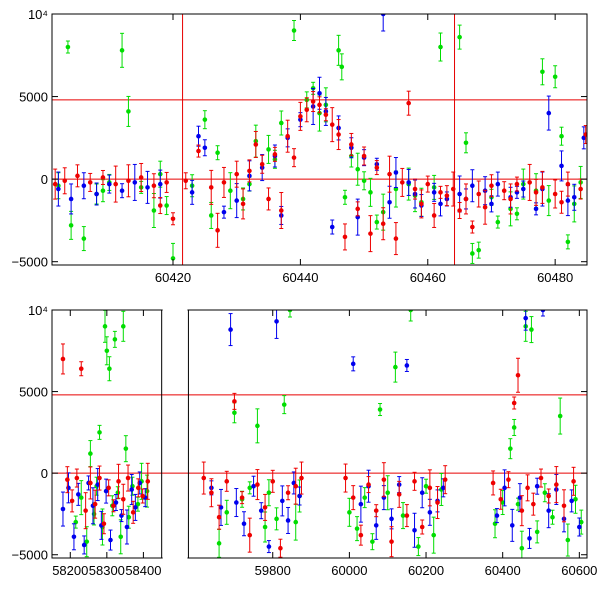 This screenshot has width=600, height=600. I want to click on x-tick-label: 60400, so click(503, 570).